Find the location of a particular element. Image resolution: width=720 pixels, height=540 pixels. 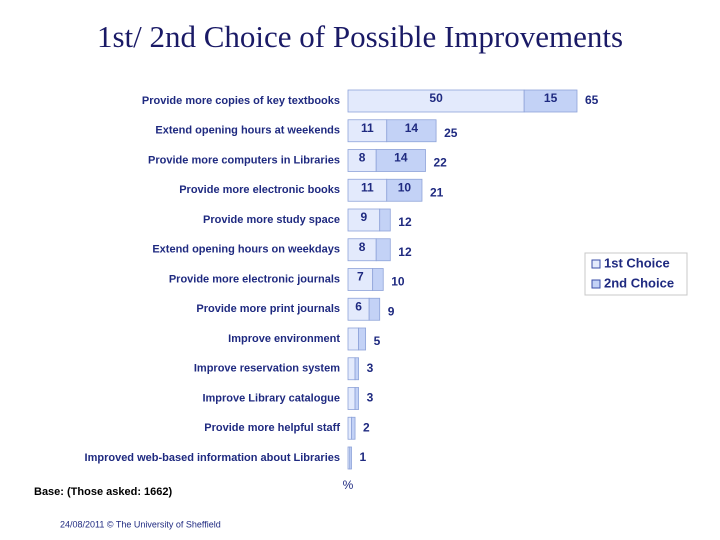

total-label: 21 is located at coordinates (437, 192).